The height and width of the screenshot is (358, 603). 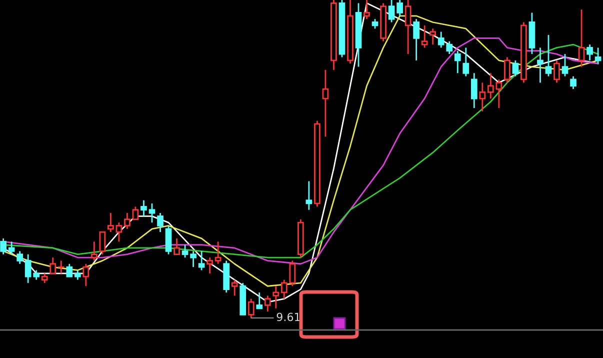 What do you see at coordinates (288, 317) in the screenshot?
I see `annotation: 9.61` at bounding box center [288, 317].